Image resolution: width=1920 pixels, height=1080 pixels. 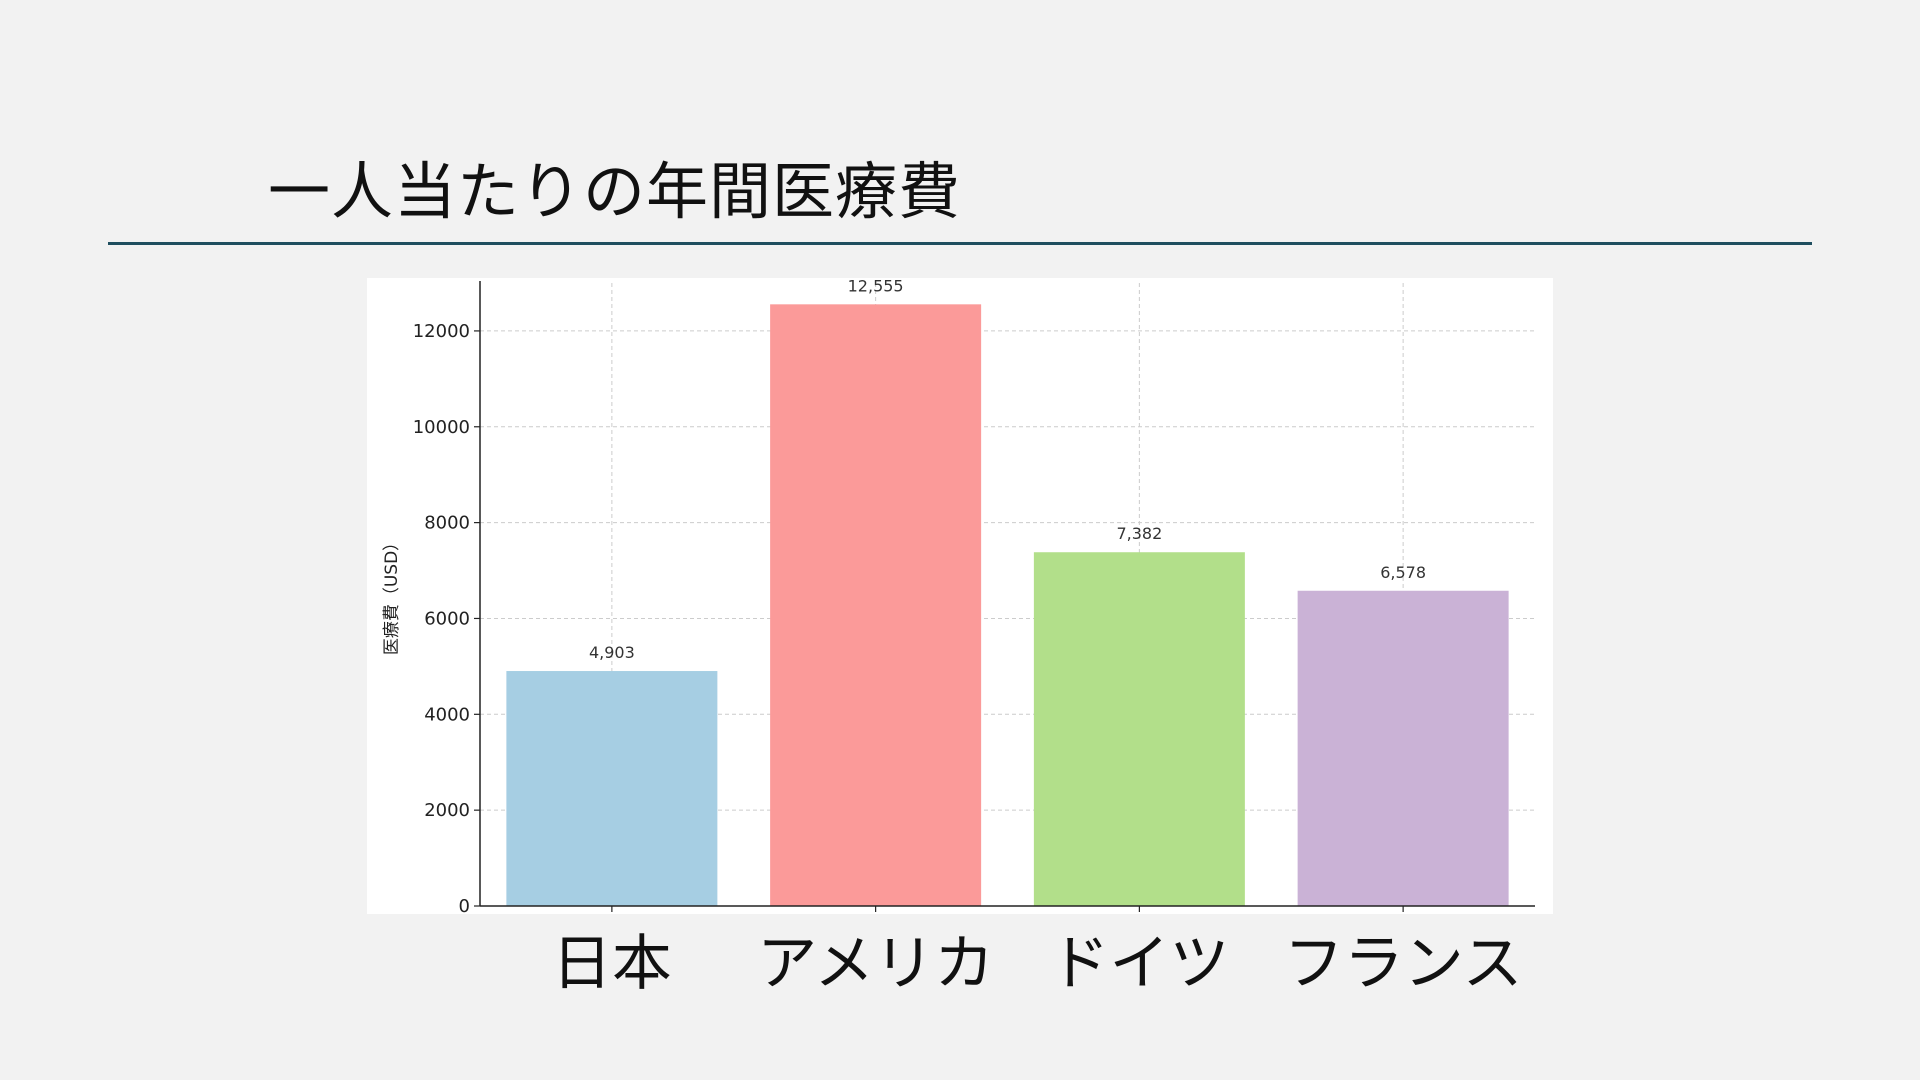 What do you see at coordinates (615, 191) in the screenshot?
I see `slide-title: 一人当たりの年間医療費` at bounding box center [615, 191].